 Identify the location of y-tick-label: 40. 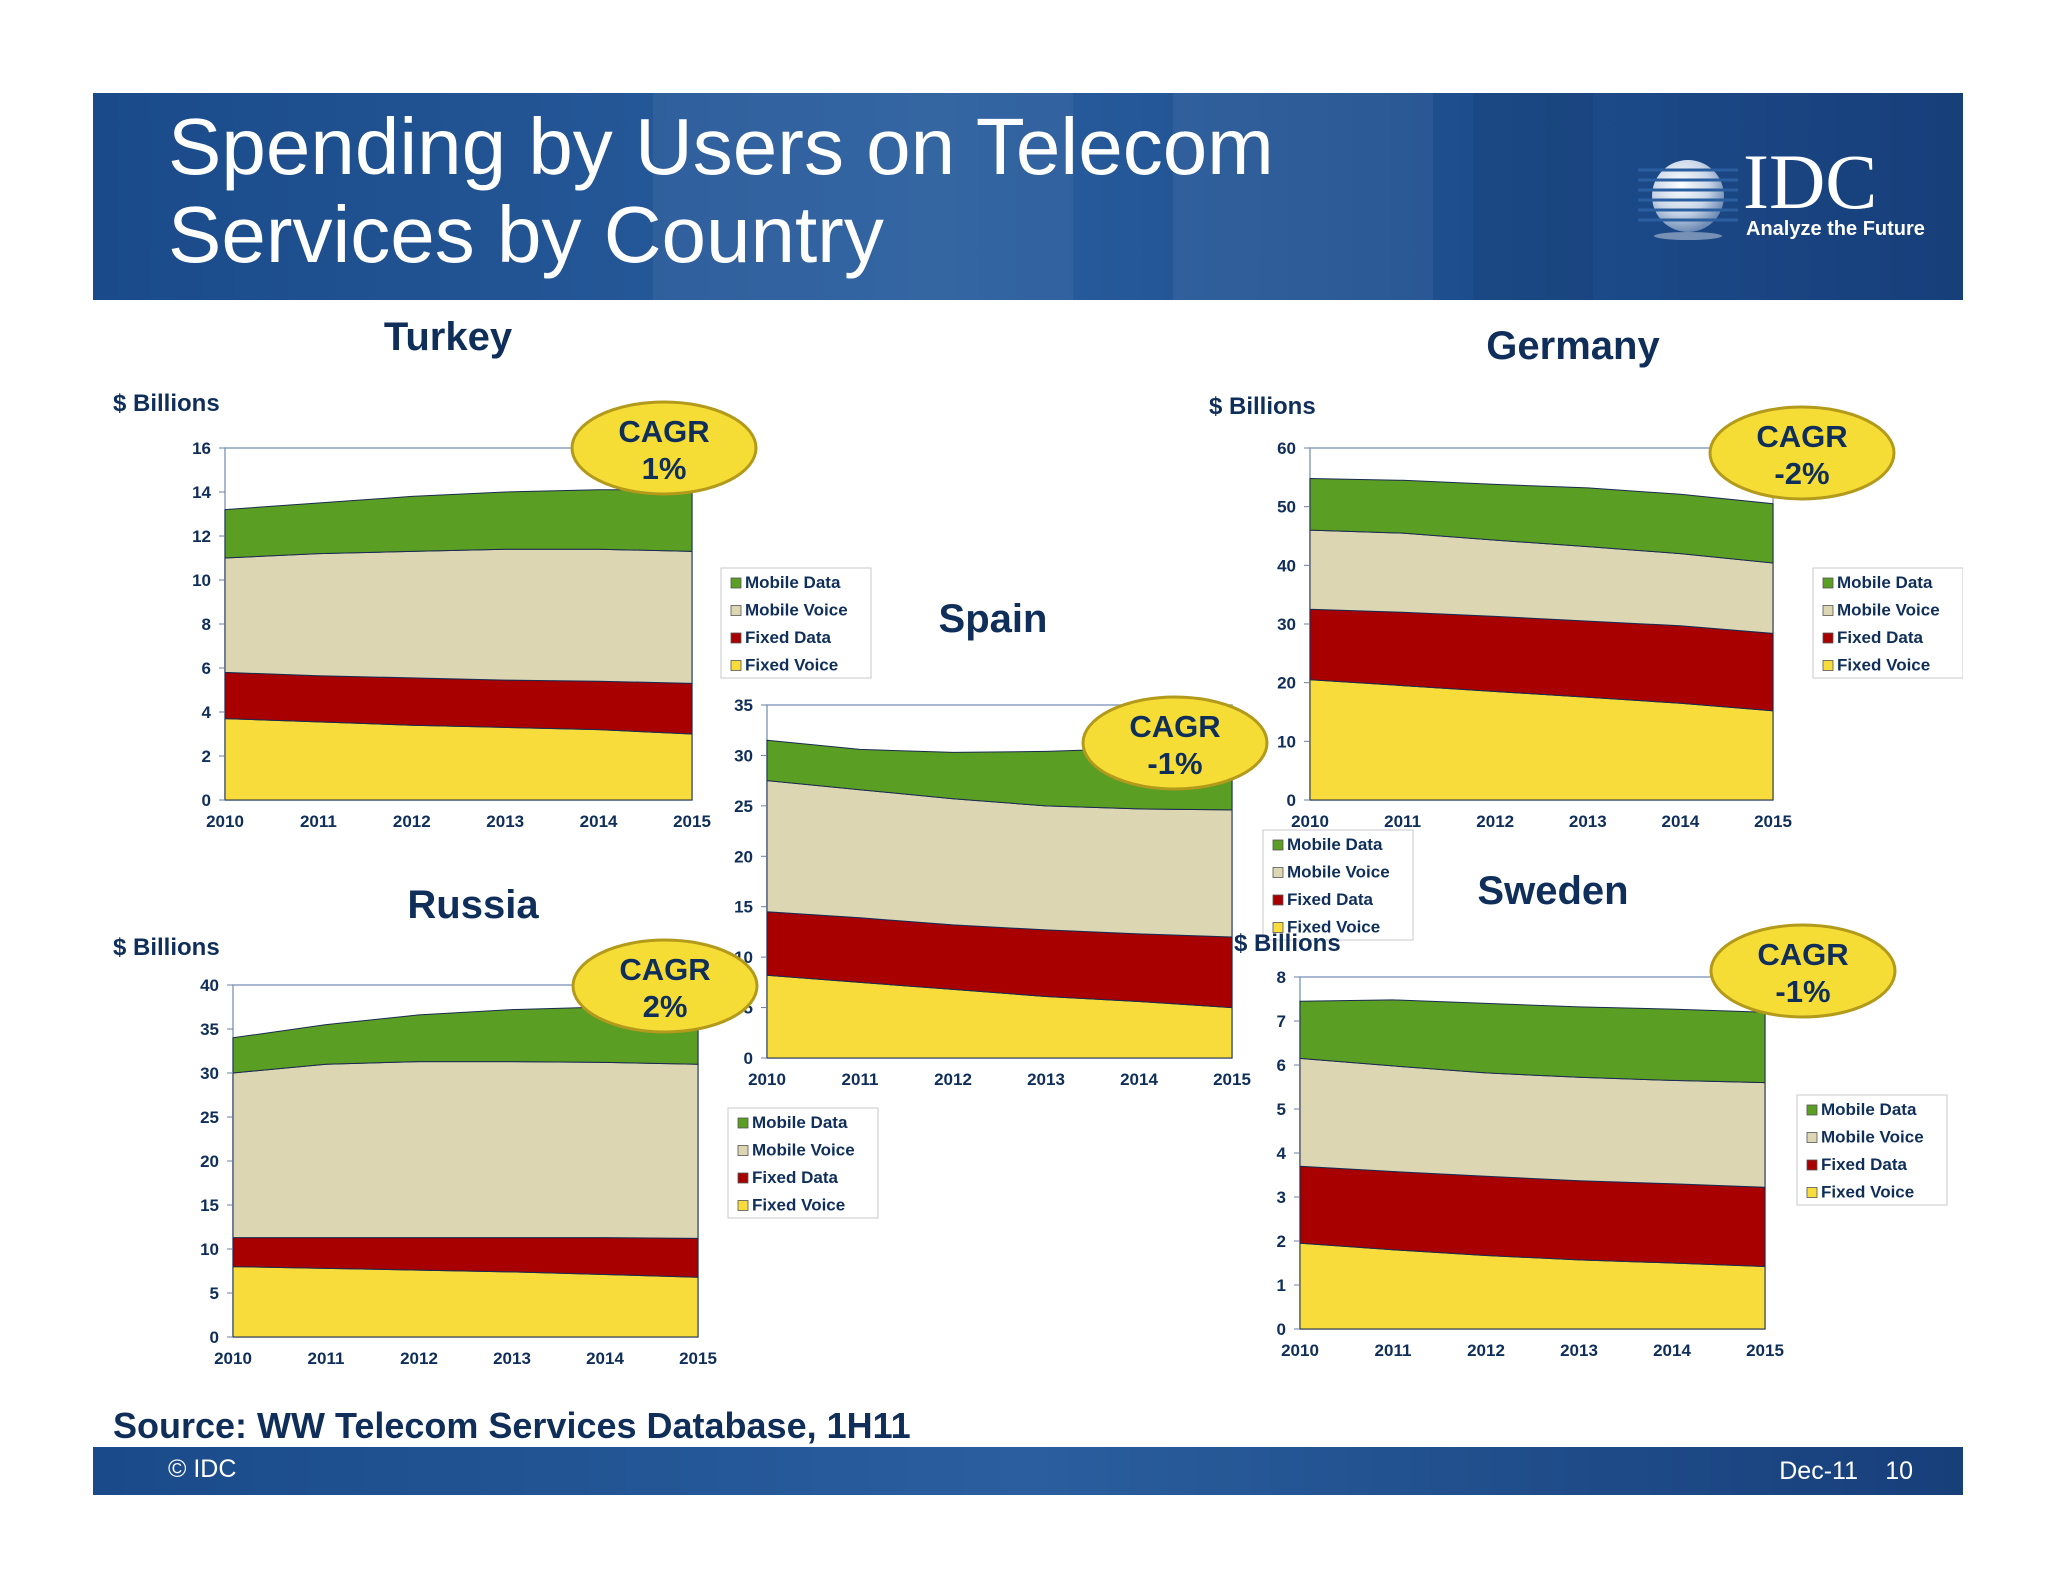
(209, 985).